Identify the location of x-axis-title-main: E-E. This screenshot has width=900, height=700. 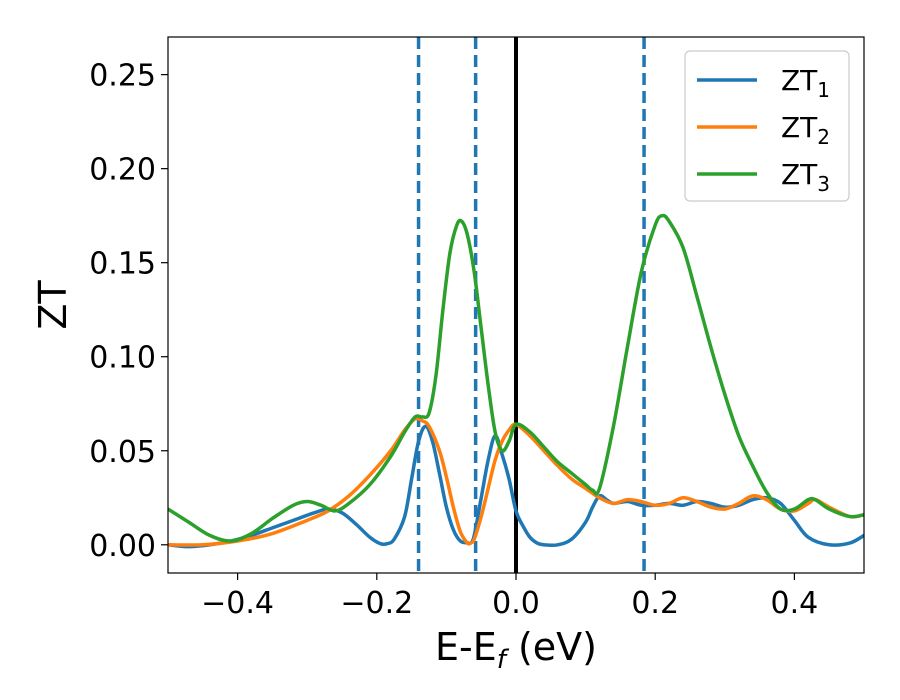
(466, 647).